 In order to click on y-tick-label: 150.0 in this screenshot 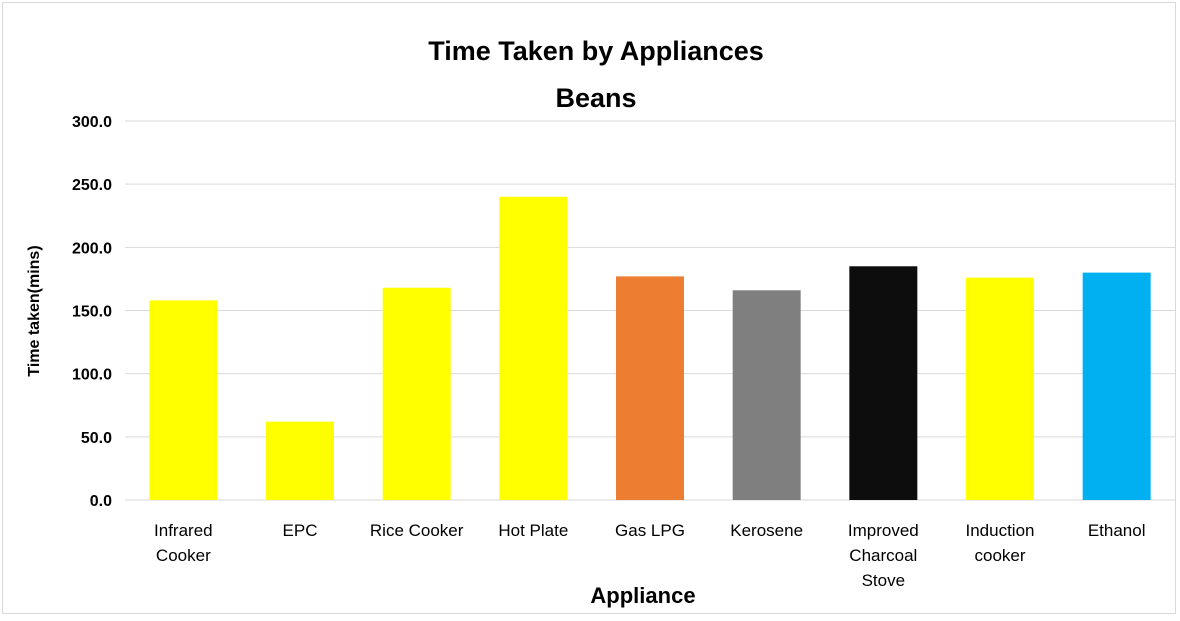, I will do `click(92, 312)`.